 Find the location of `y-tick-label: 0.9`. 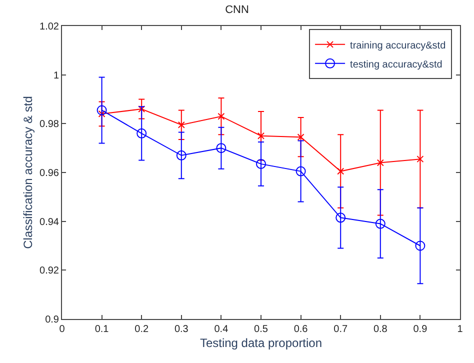

y-tick-label: 0.9 is located at coordinates (52, 320).